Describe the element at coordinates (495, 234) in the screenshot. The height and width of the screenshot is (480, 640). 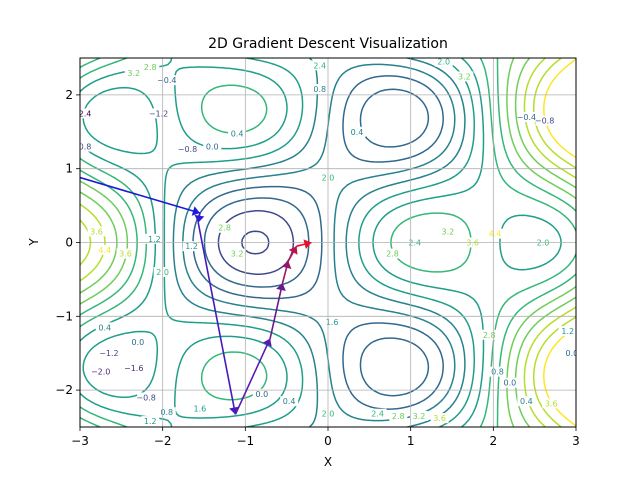
I see `contour-label: 4.4` at that location.